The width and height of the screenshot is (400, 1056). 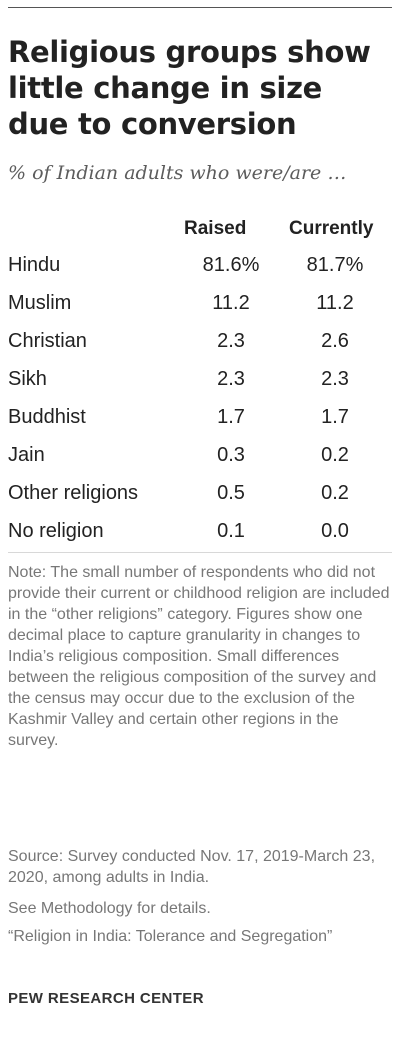 I want to click on raised-value: 0.5, so click(x=231, y=492).